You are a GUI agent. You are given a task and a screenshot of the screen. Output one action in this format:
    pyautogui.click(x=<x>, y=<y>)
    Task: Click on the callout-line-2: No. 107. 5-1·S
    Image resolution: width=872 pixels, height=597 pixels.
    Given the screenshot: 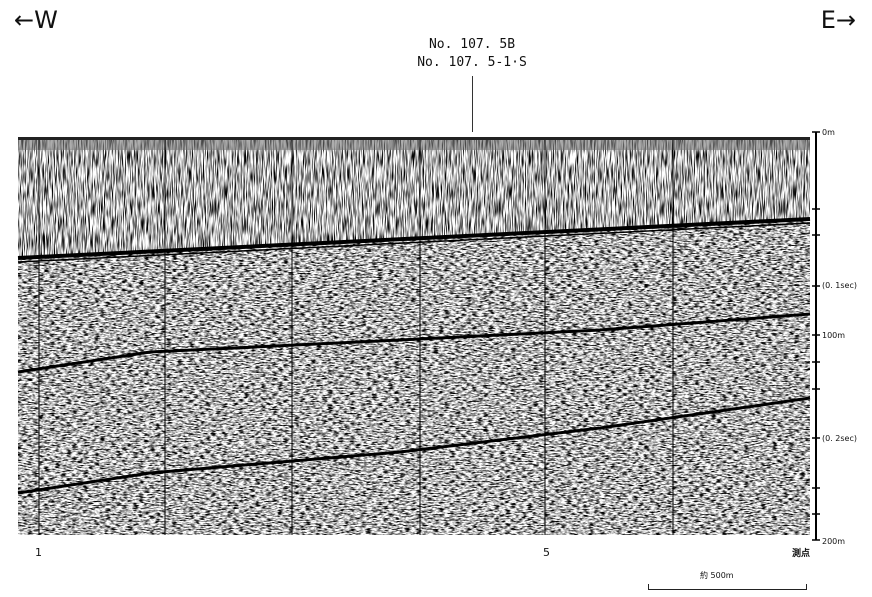 What is the action you would take?
    pyautogui.click(x=472, y=62)
    